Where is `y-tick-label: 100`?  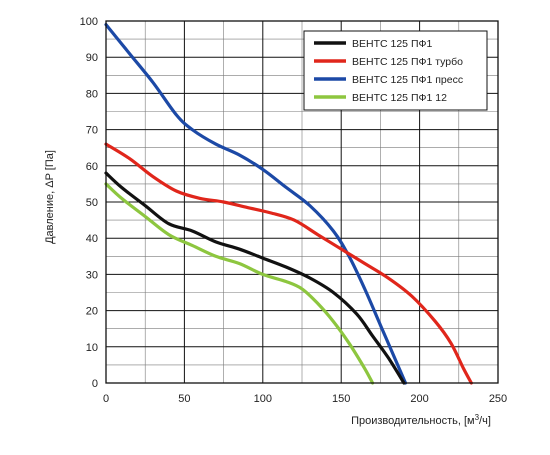 y-tick-label: 100 is located at coordinates (89, 22).